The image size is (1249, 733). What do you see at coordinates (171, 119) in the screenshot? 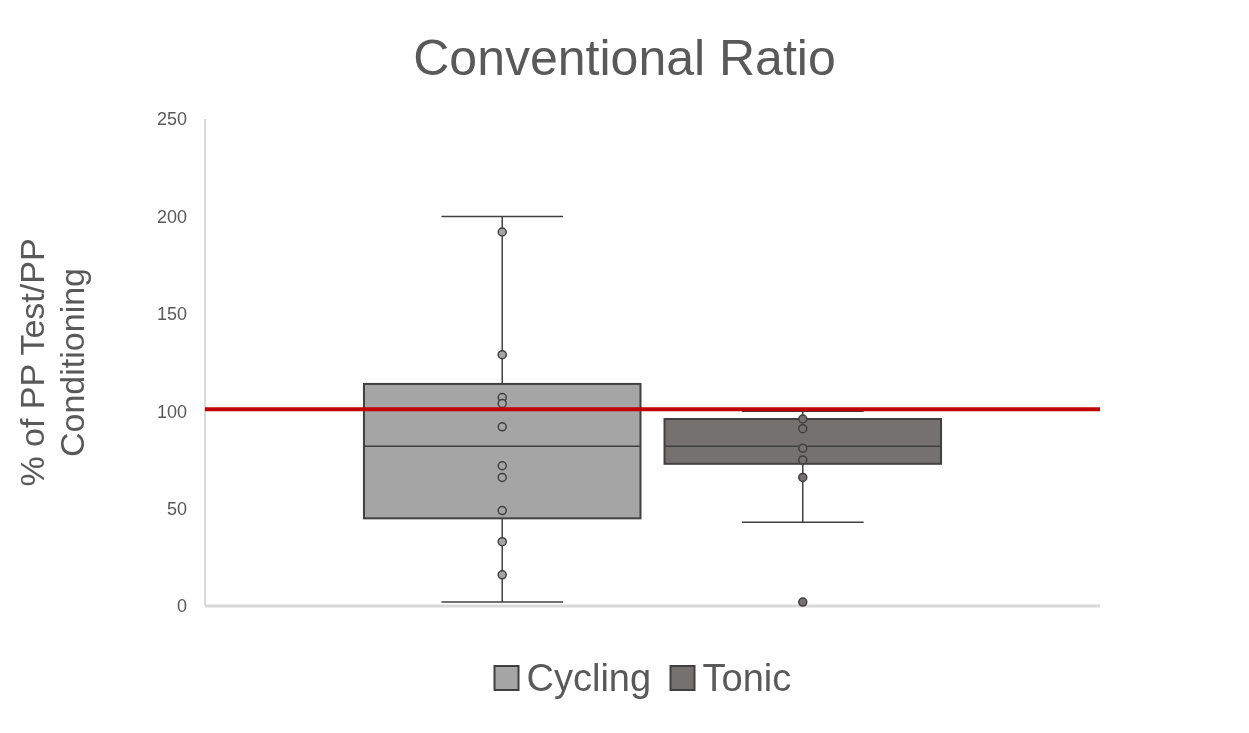
I see `y-tick-label: 250` at bounding box center [171, 119].